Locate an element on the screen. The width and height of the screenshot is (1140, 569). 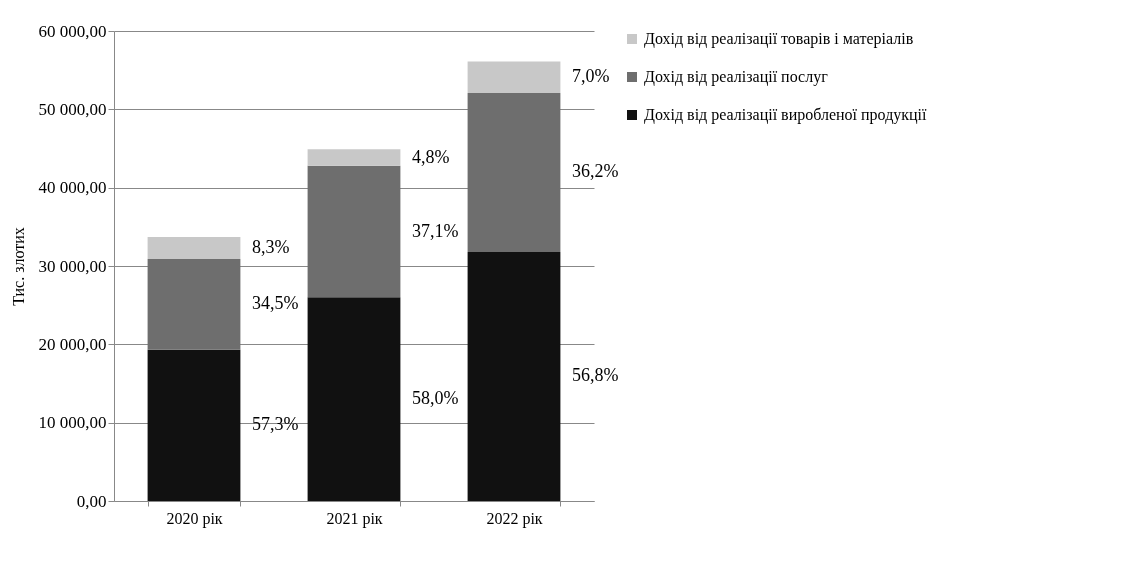
annotation: 34,5% is located at coordinates (275, 303).